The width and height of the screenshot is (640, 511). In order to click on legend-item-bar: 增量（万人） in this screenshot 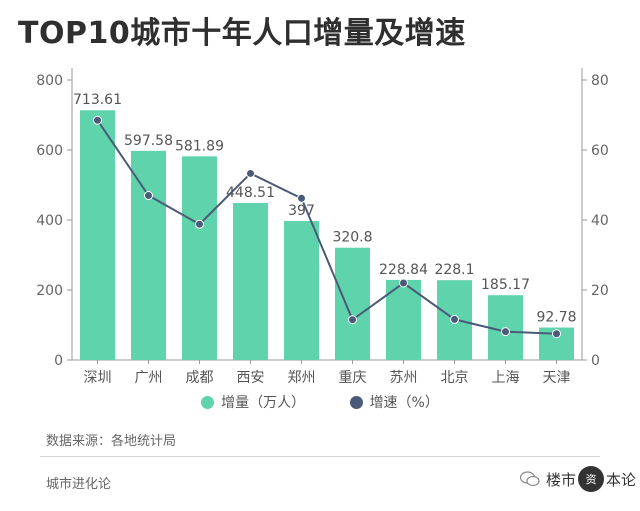, I will do `click(253, 402)`.